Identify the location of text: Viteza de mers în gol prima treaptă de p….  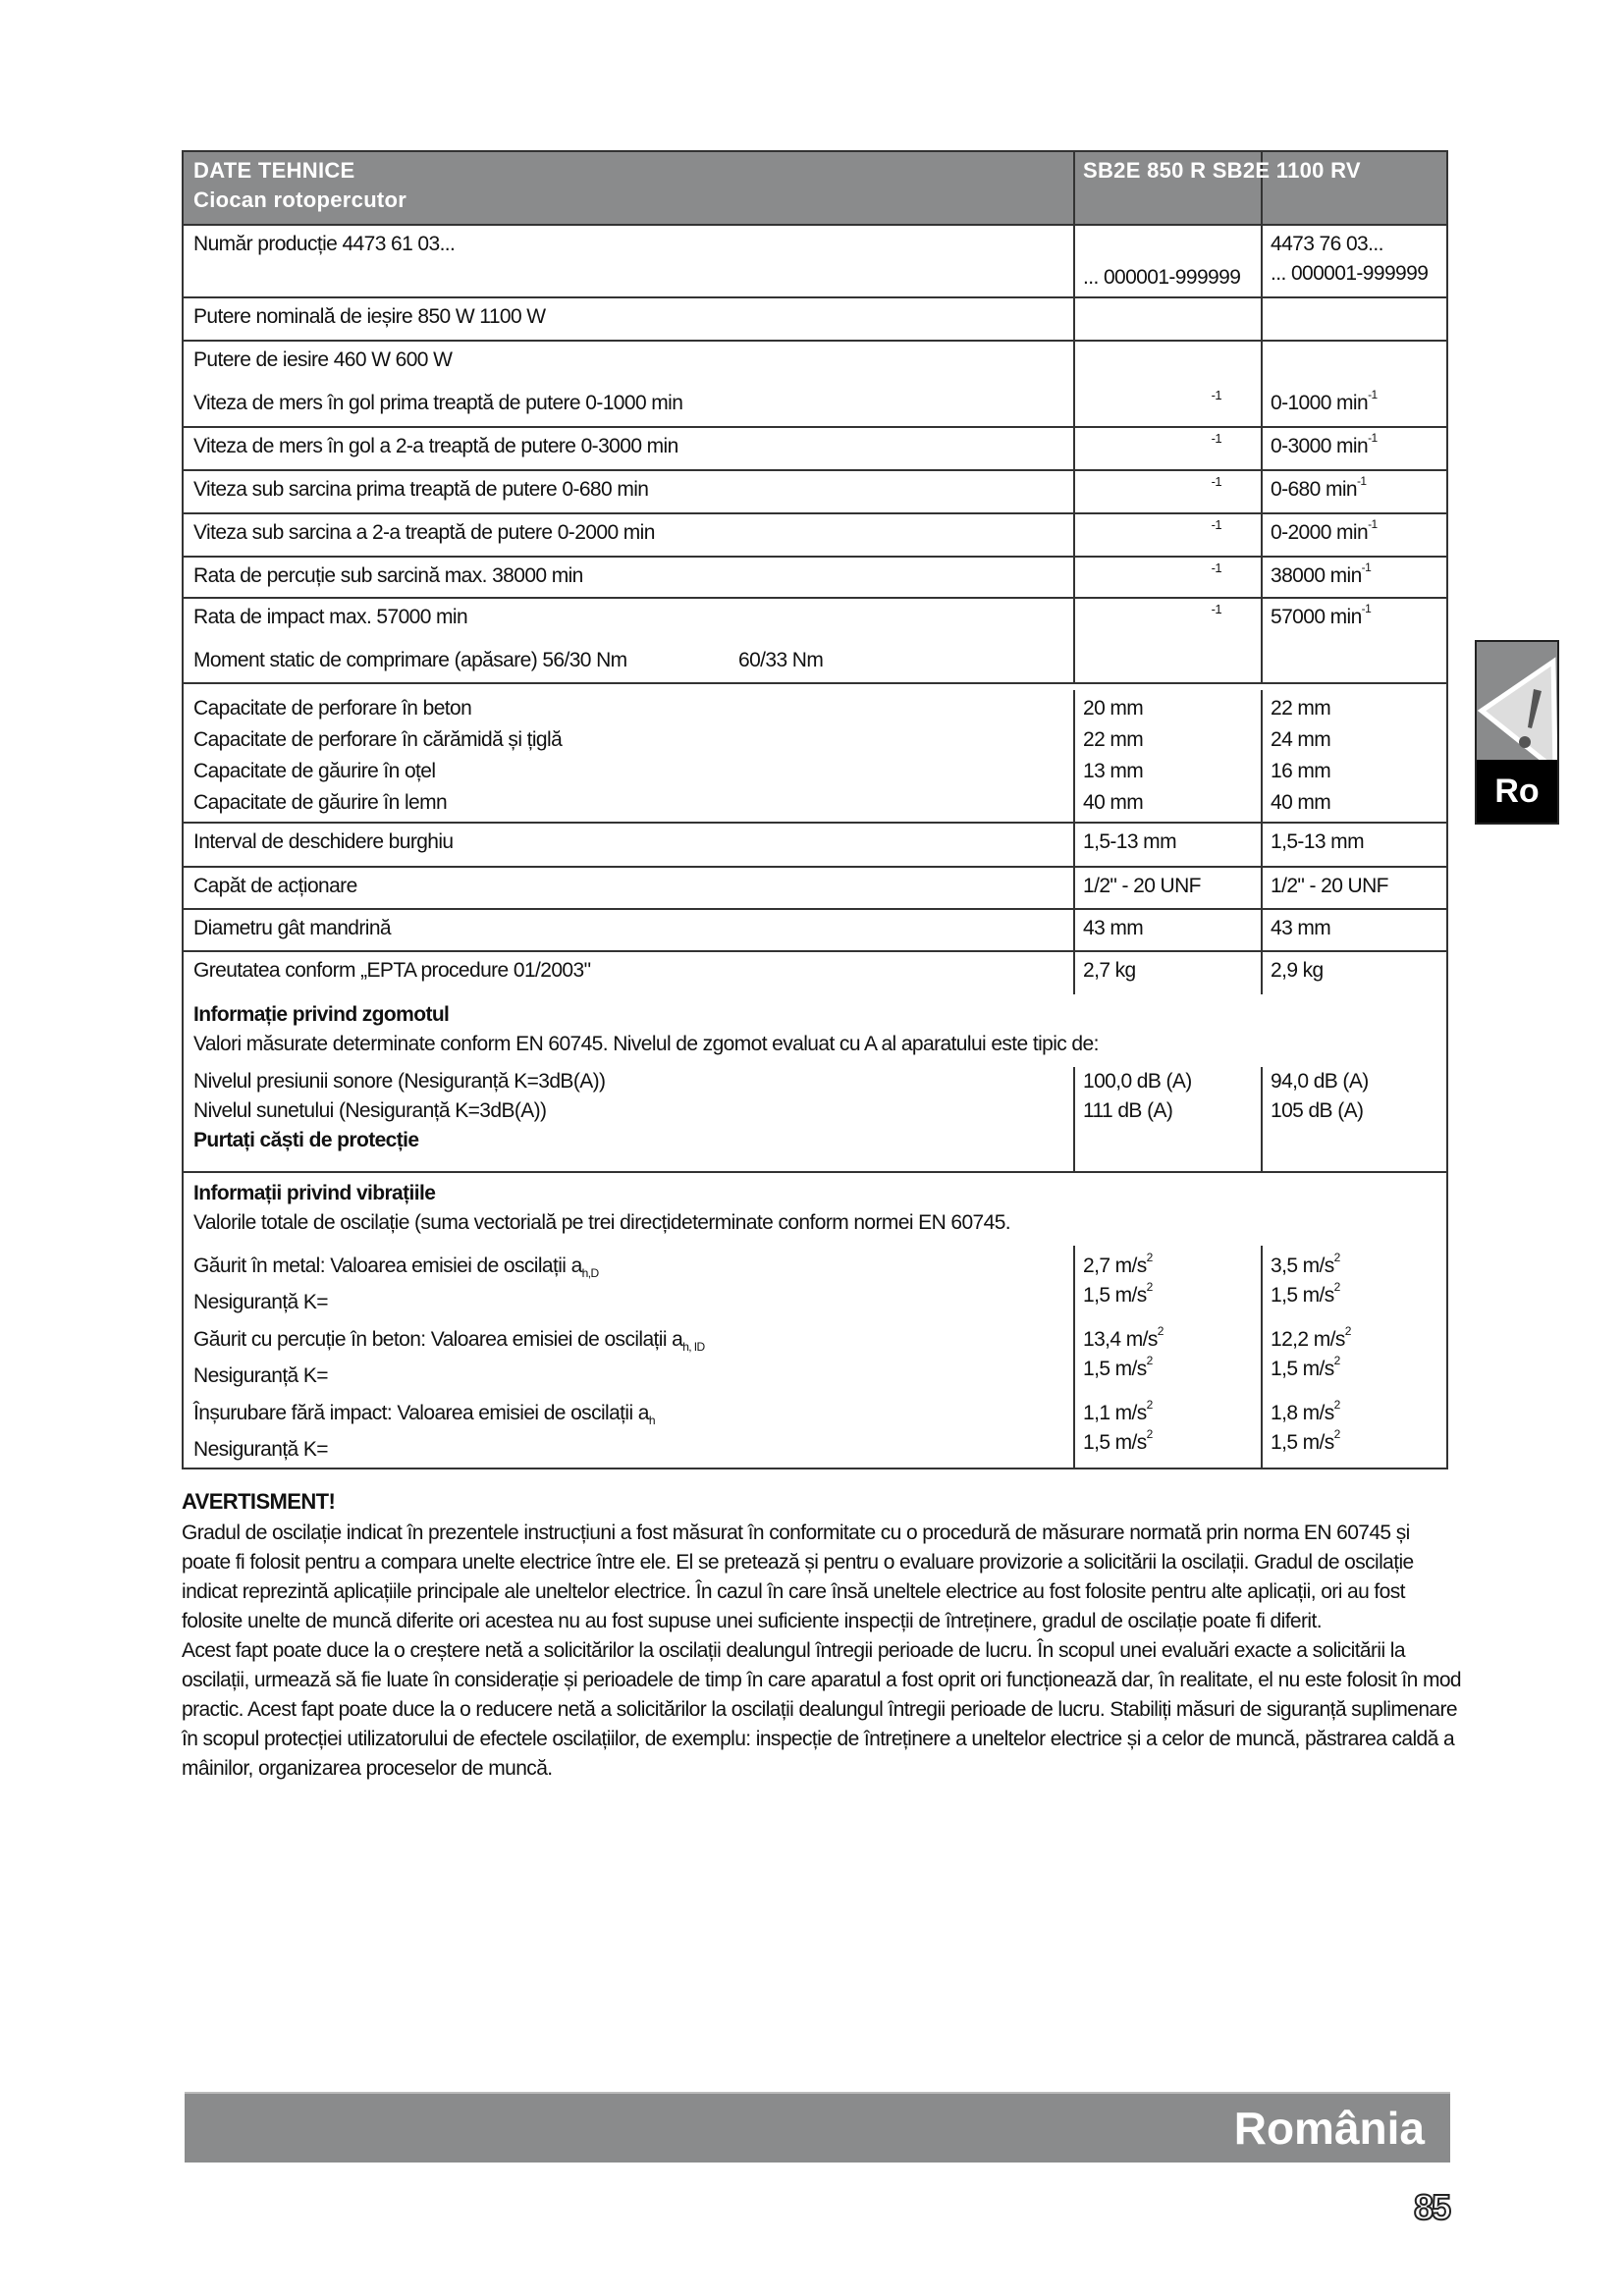
(438, 403).